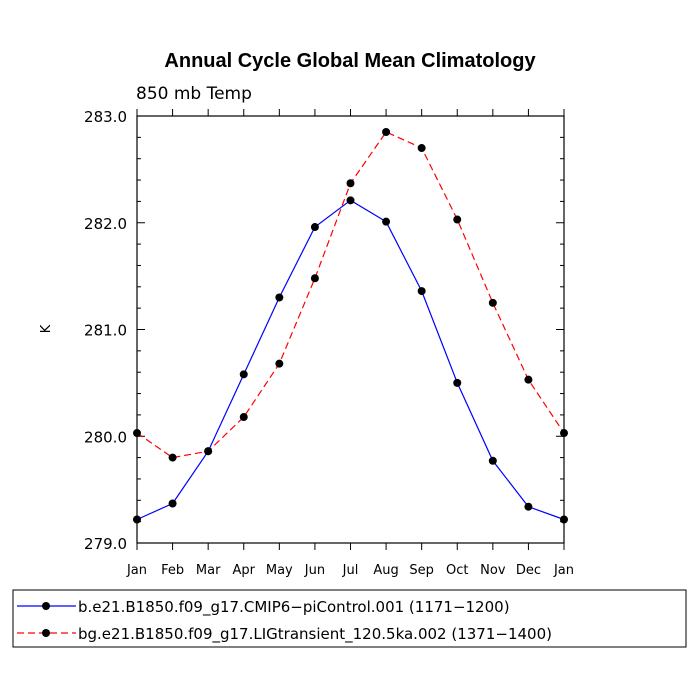  I want to click on x-tick-label: Aug, so click(385, 570).